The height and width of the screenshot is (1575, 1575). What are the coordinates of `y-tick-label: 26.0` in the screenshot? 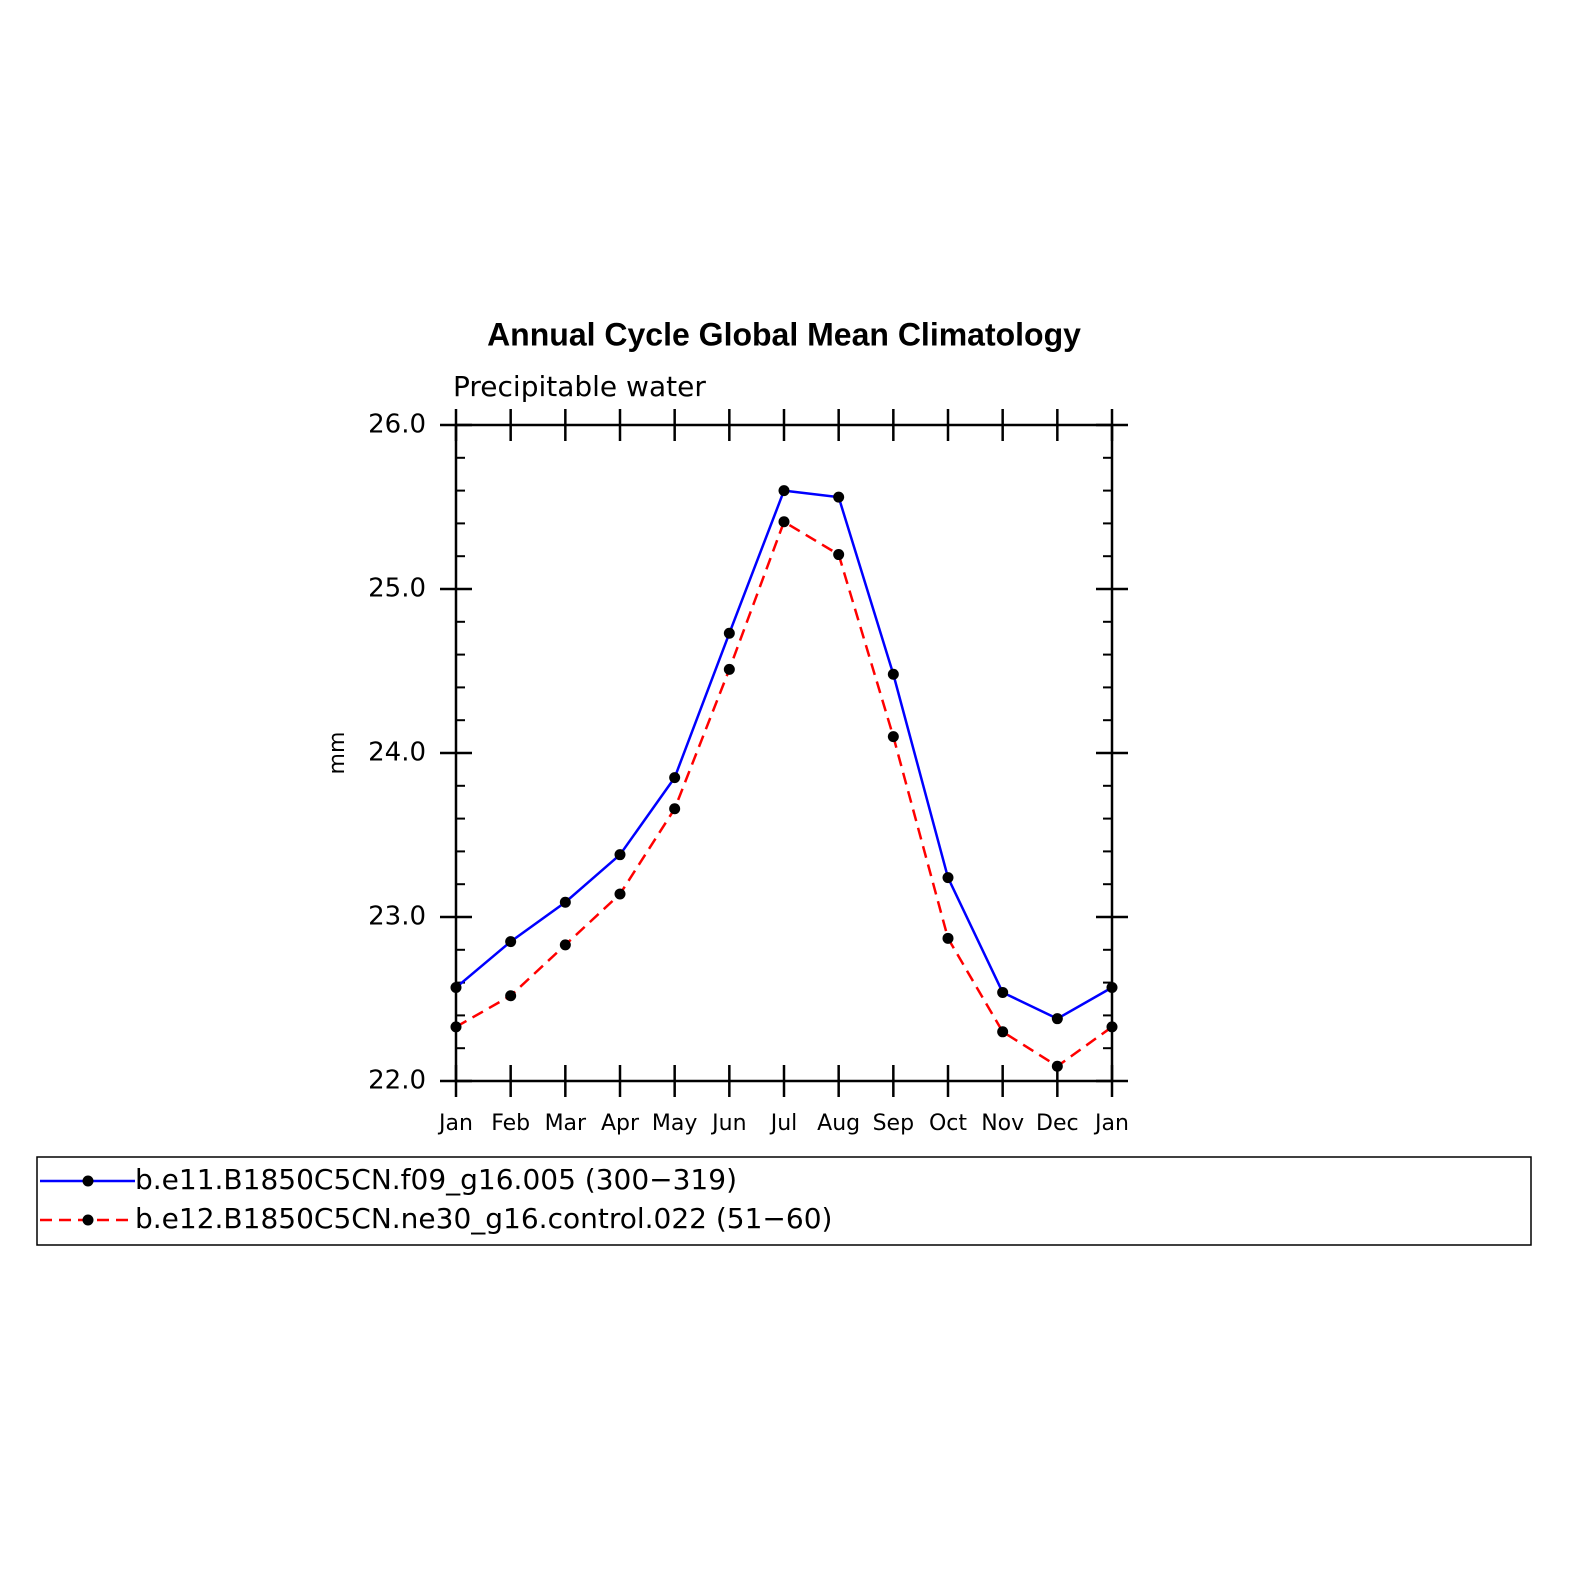 It's located at (397, 425).